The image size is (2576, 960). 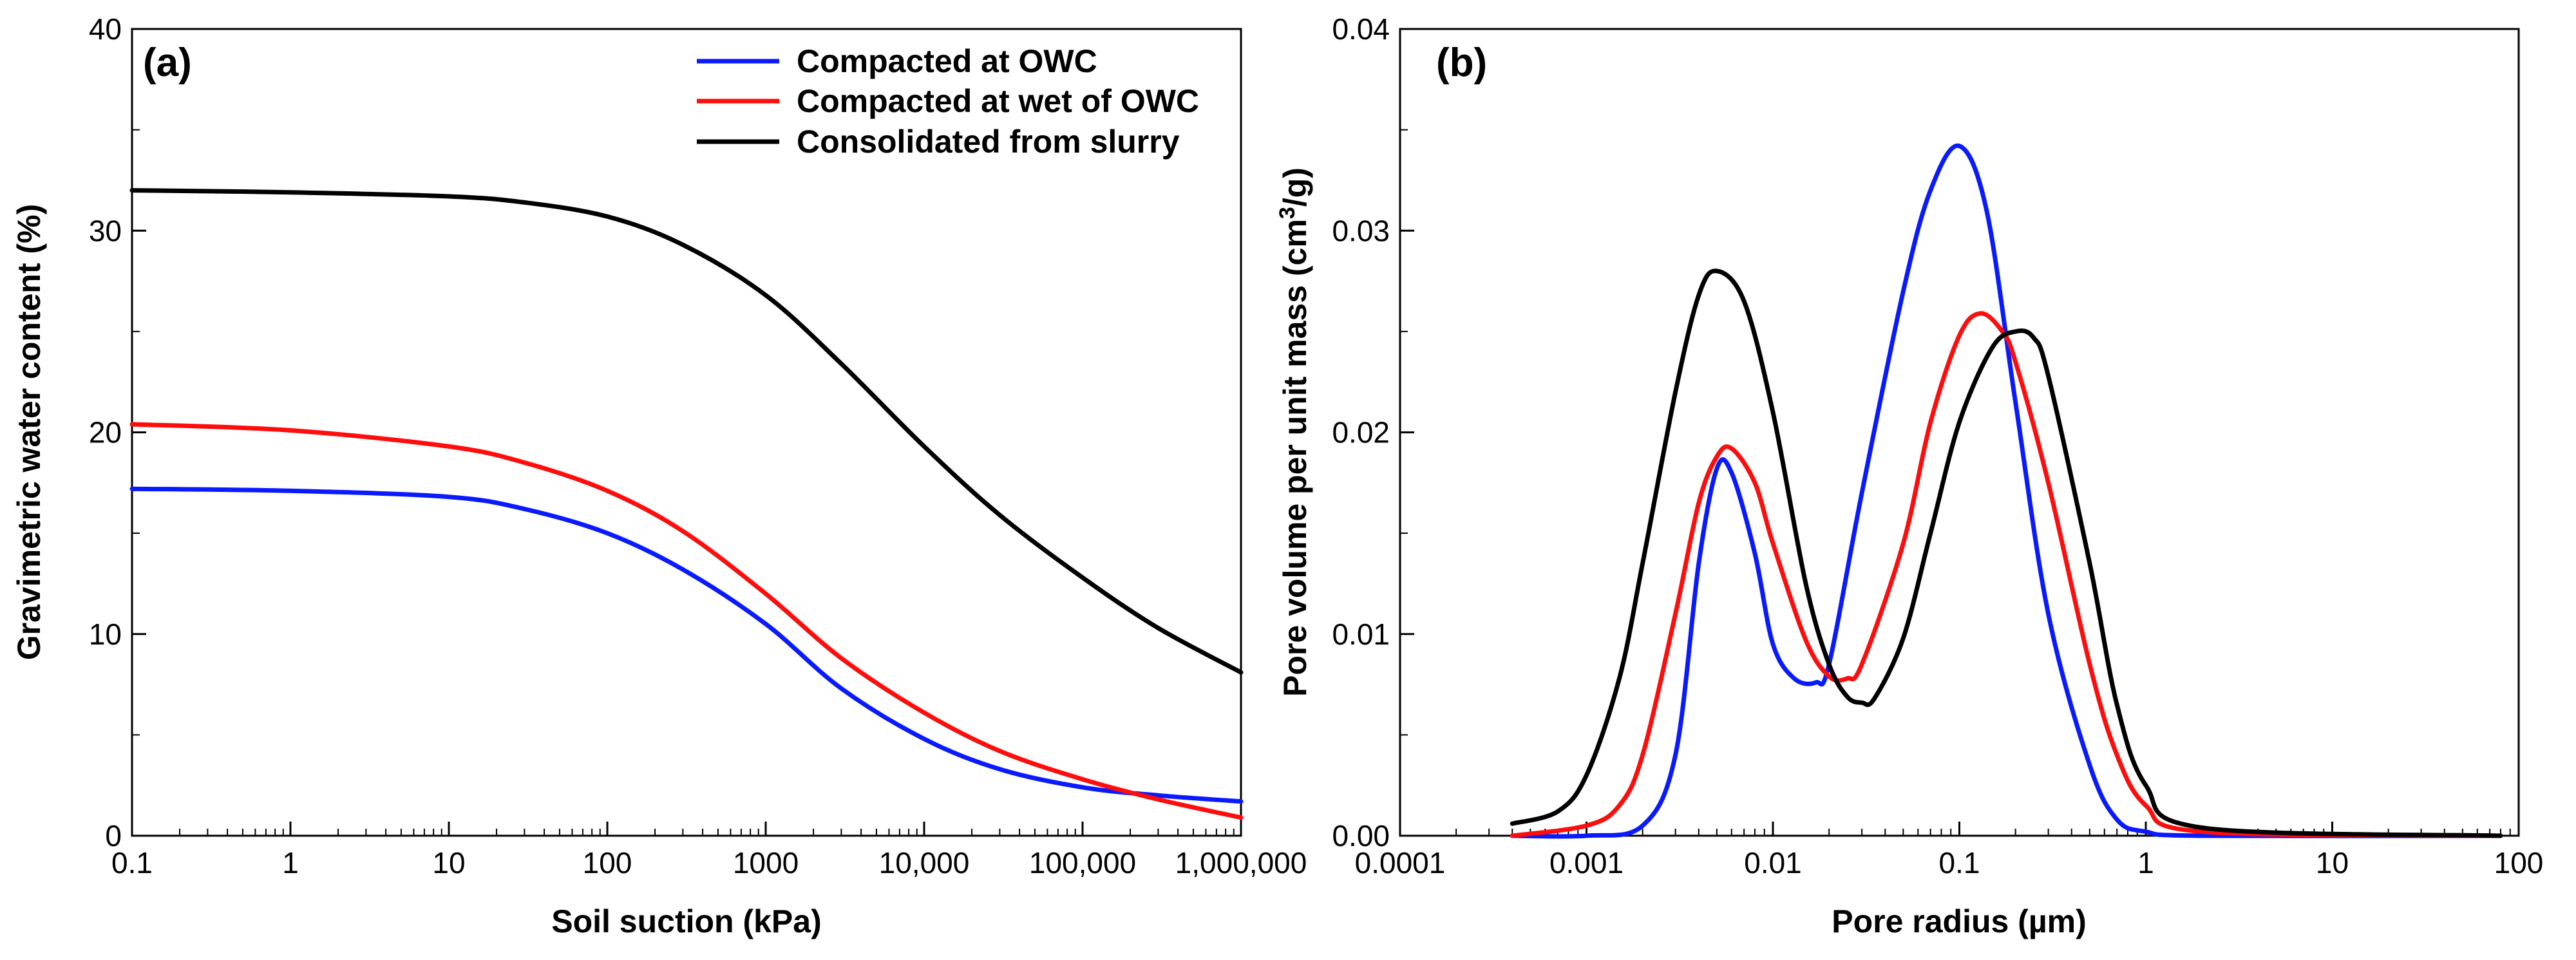 What do you see at coordinates (105, 432) in the screenshot?
I see `y-tick-label: 20` at bounding box center [105, 432].